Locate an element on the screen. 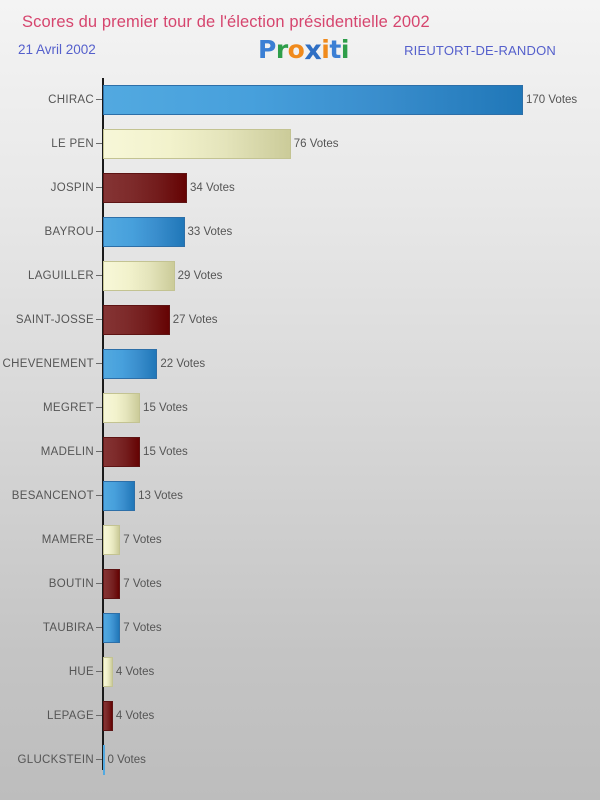  candidate-label: MADELIN is located at coordinates (67, 452).